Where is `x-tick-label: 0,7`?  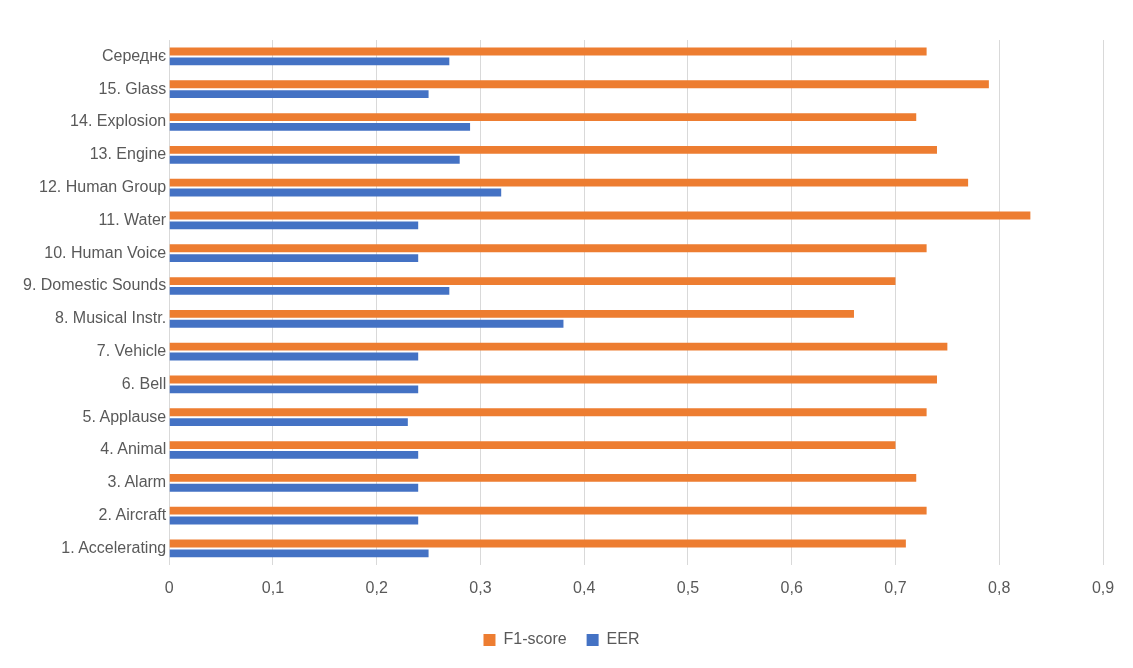
x-tick-label: 0,7 is located at coordinates (895, 587).